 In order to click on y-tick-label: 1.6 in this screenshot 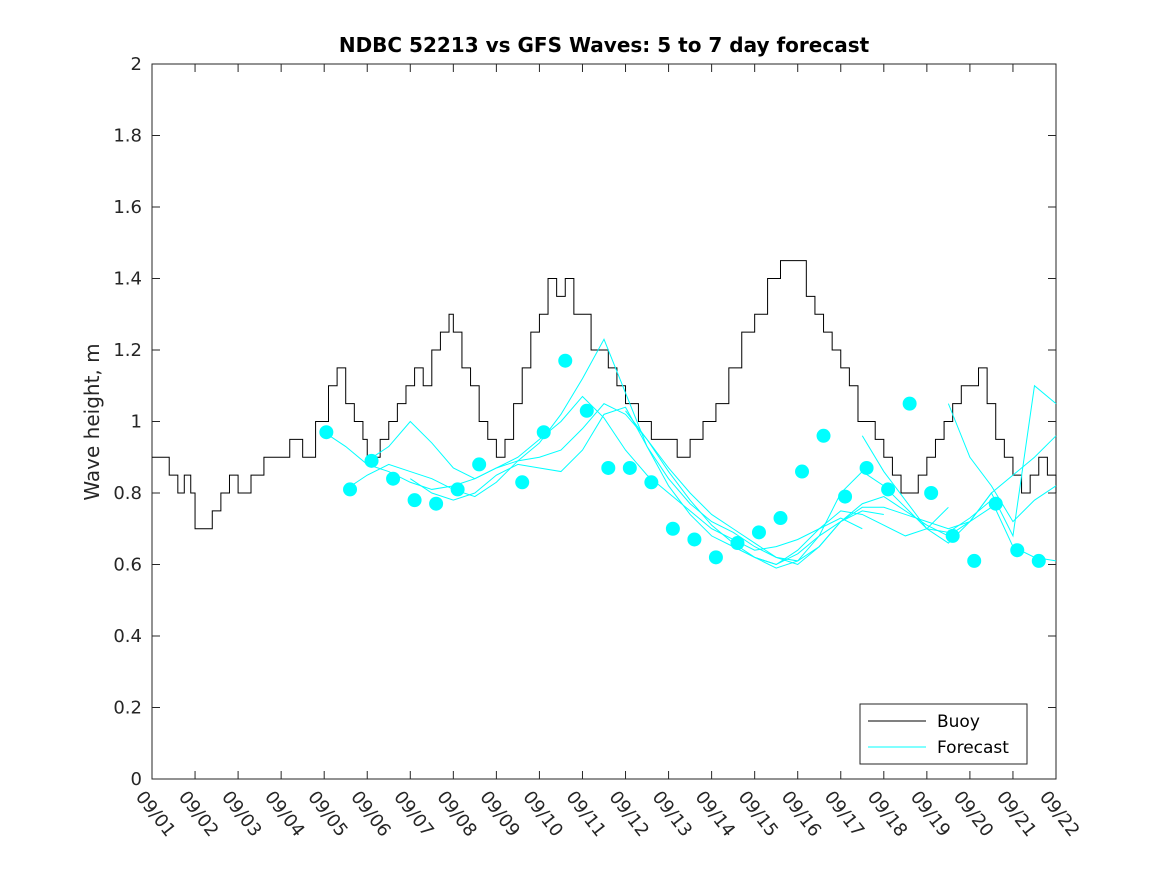, I will do `click(127, 207)`.